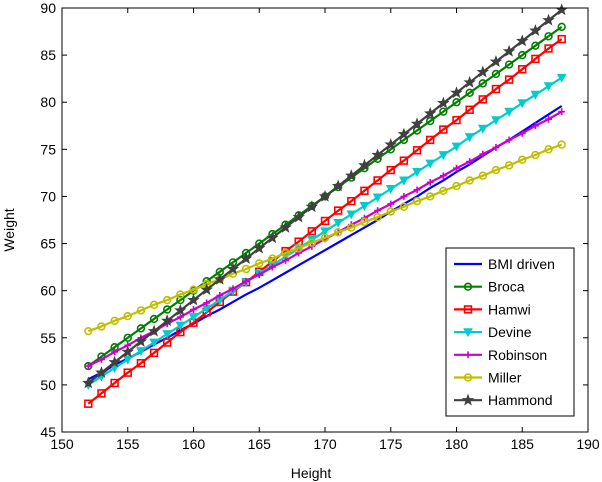 This screenshot has height=482, width=602. I want to click on legend-label: Broca, so click(506, 287).